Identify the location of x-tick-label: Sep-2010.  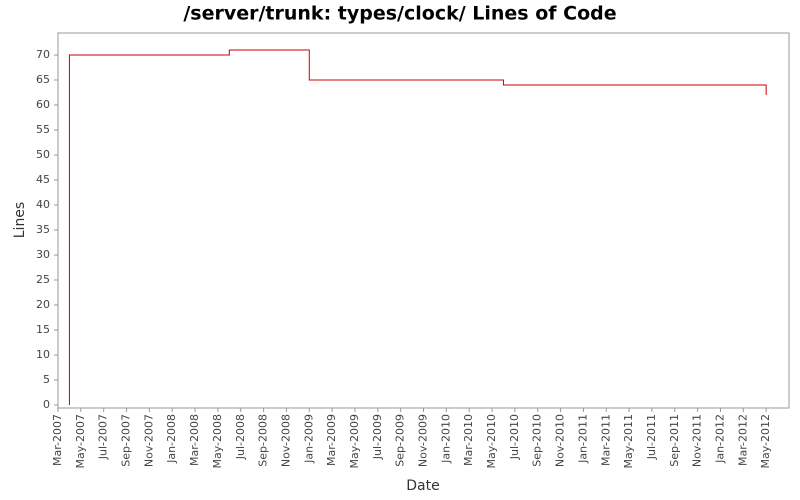
(537, 440).